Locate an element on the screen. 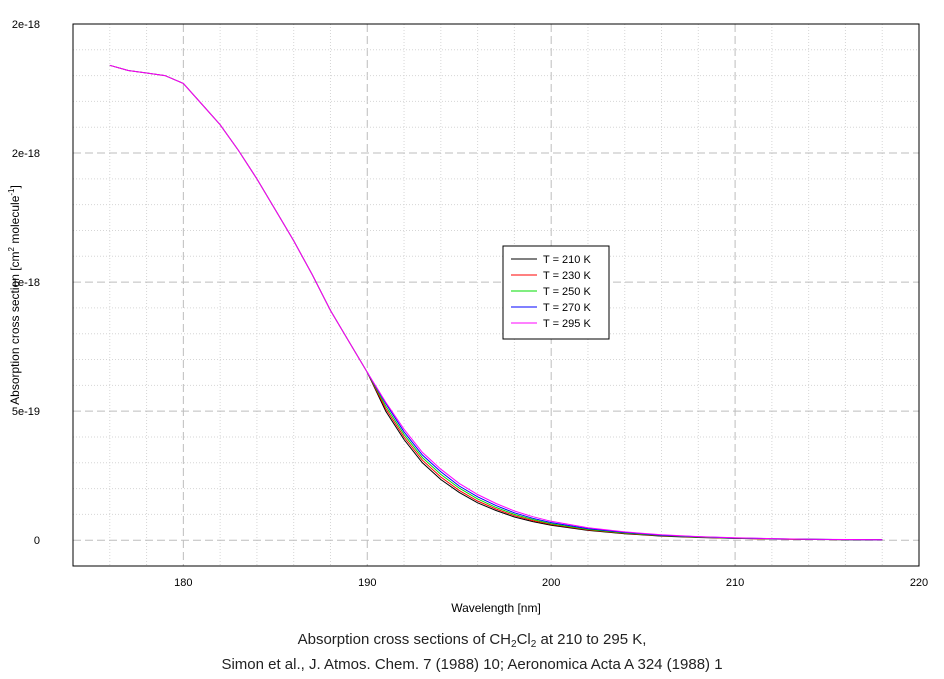 This screenshot has width=944, height=679. y-tick-label: 0 is located at coordinates (37, 541).